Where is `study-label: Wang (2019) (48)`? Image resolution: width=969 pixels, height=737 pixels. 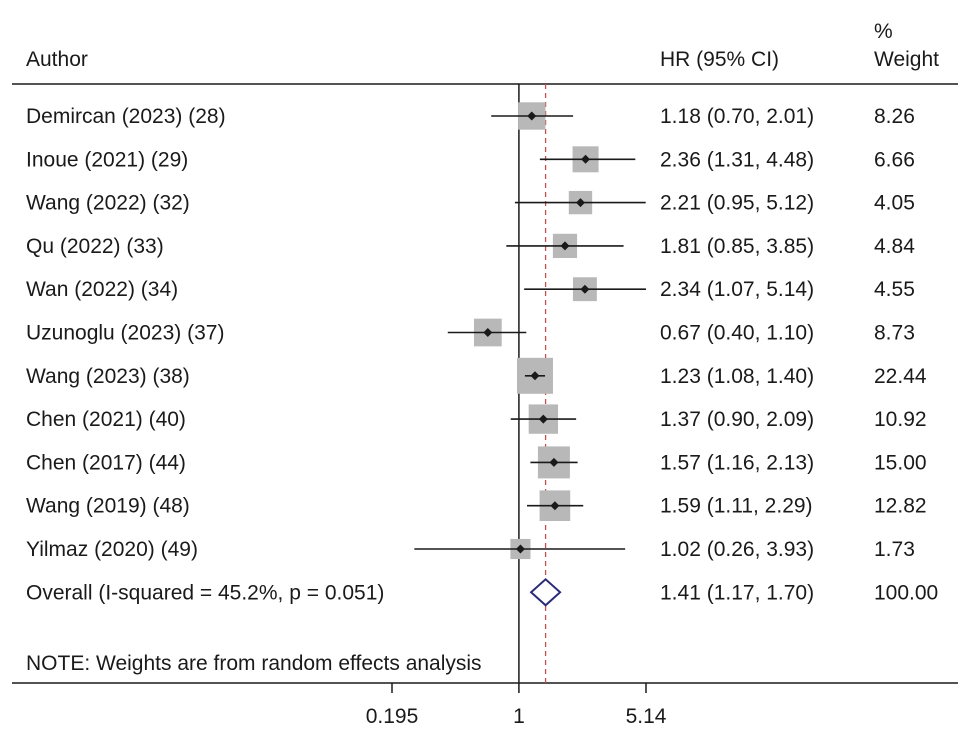 study-label: Wang (2019) (48) is located at coordinates (108, 506).